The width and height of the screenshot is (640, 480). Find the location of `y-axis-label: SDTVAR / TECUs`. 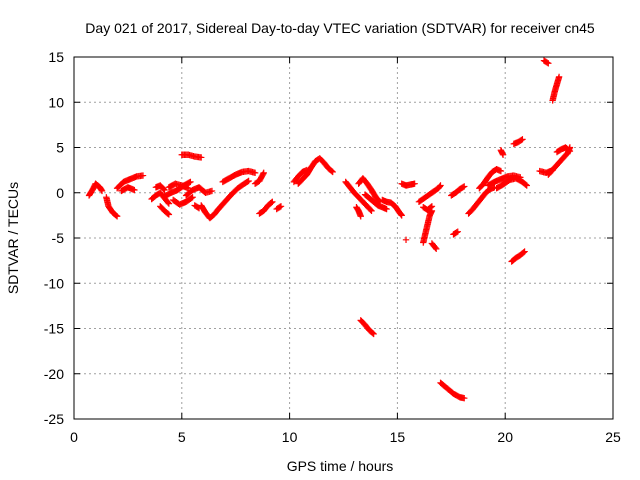

y-axis-label: SDTVAR / TECUs is located at coordinates (13, 238).